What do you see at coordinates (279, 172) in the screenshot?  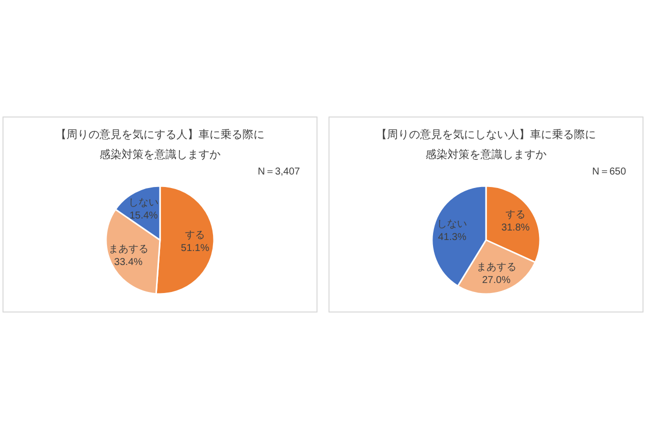 I see `annotation: N＝3,407` at bounding box center [279, 172].